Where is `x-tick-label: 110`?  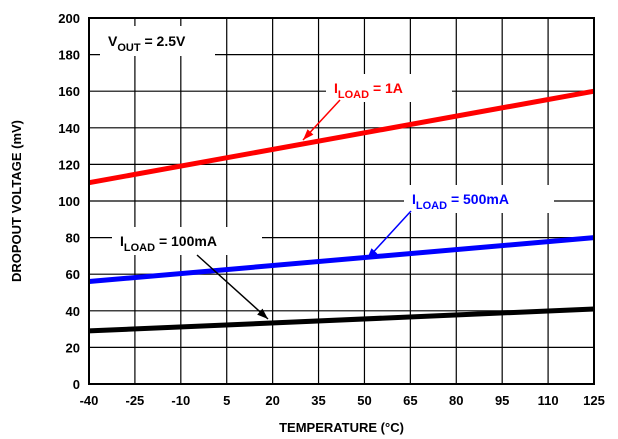
x-tick-label: 110 is located at coordinates (548, 400).